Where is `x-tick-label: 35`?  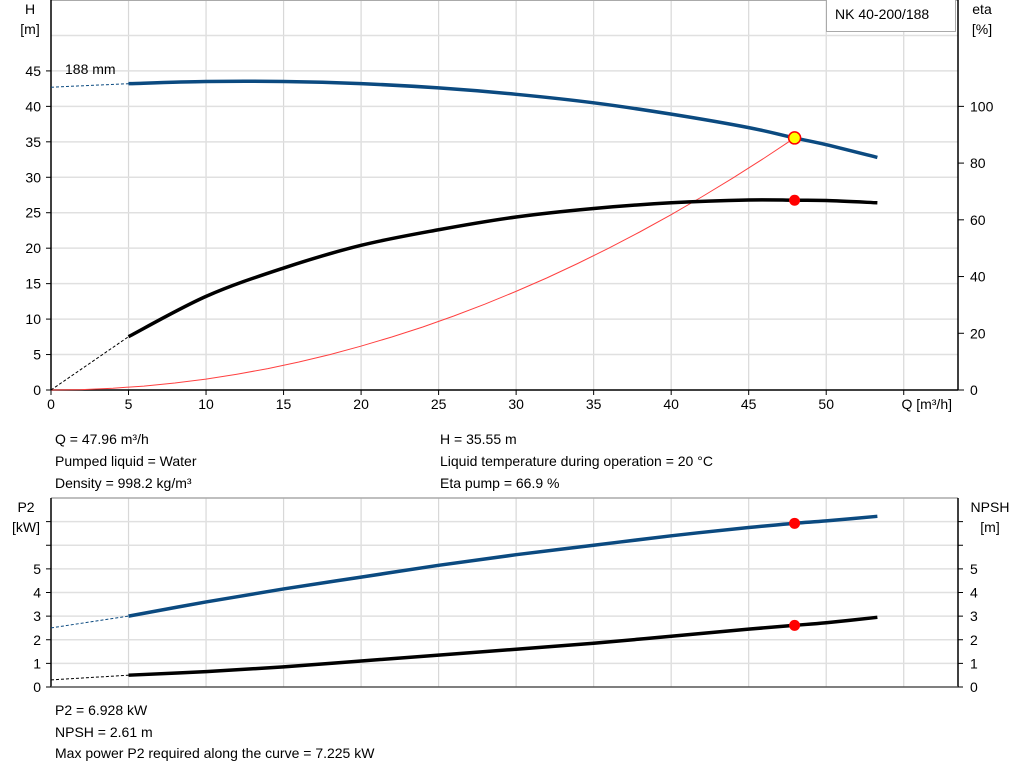 x-tick-label: 35 is located at coordinates (594, 404).